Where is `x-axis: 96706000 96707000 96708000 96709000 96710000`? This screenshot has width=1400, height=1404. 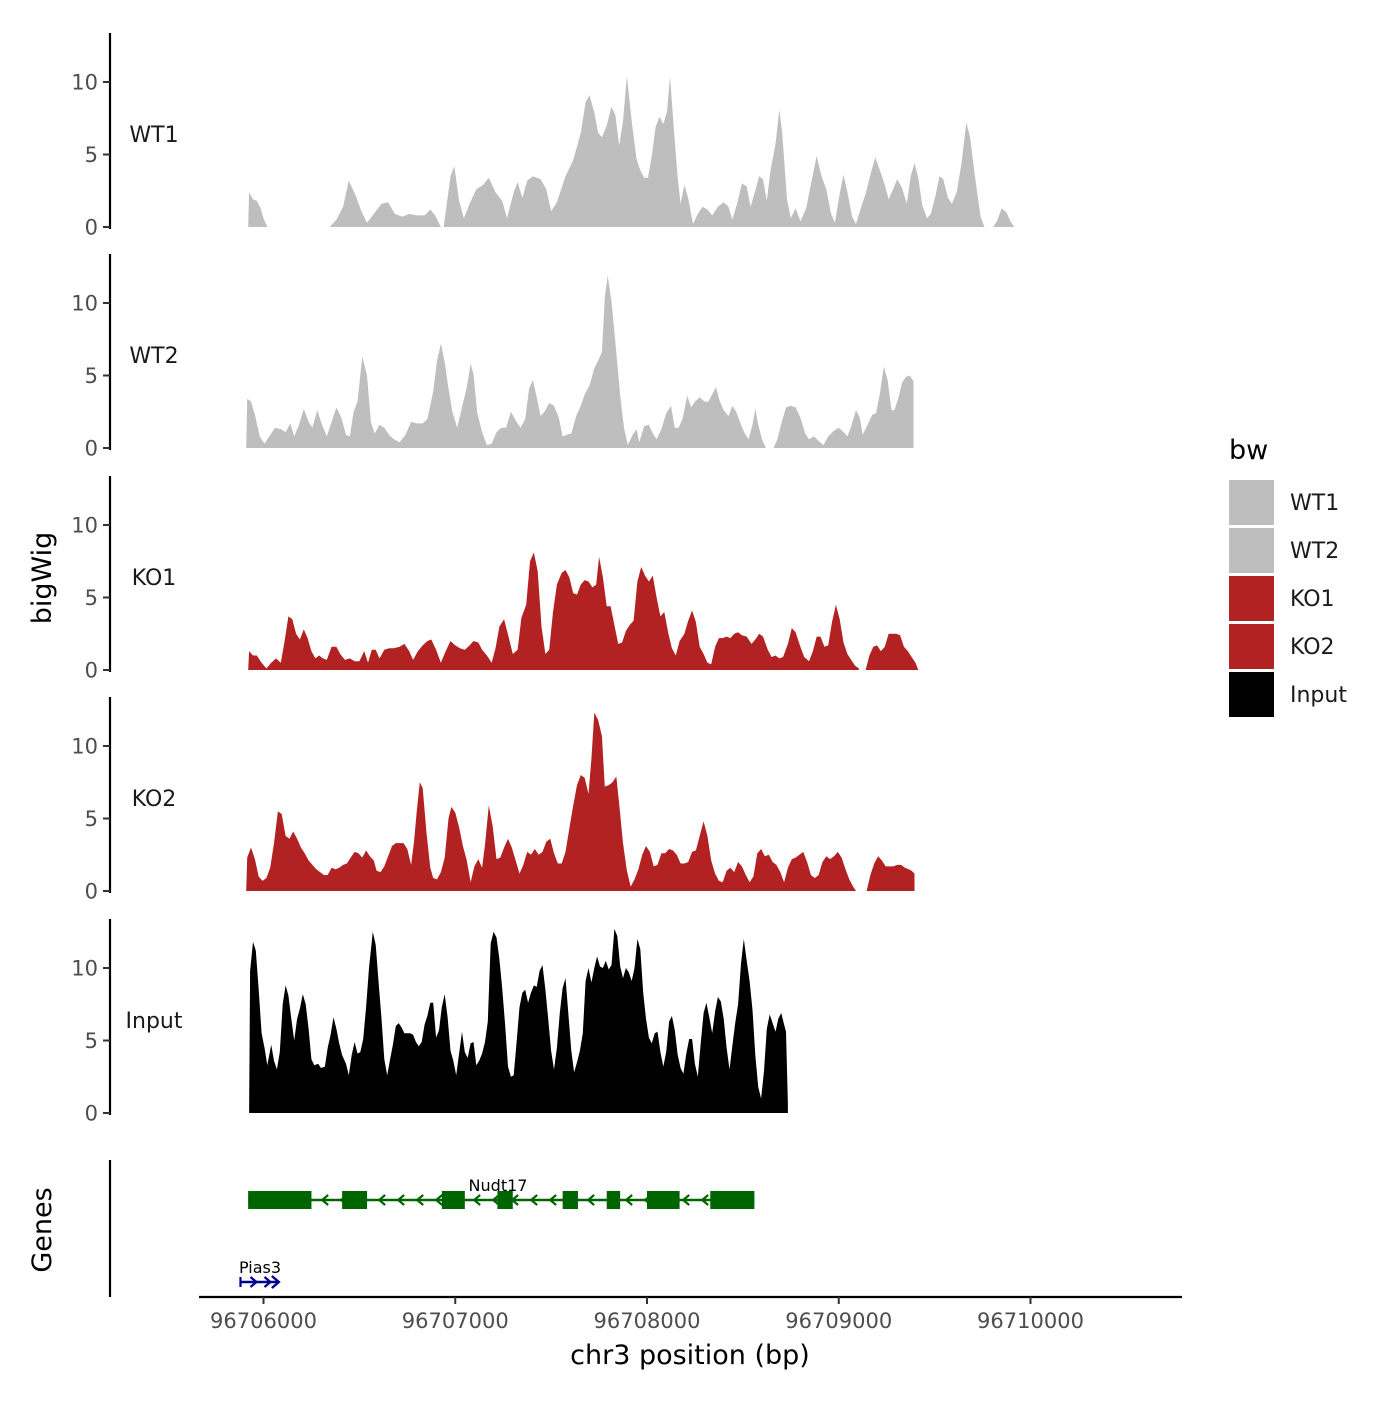 x-axis: 96706000 96707000 96708000 96709000 96710000 is located at coordinates (690, 1314).